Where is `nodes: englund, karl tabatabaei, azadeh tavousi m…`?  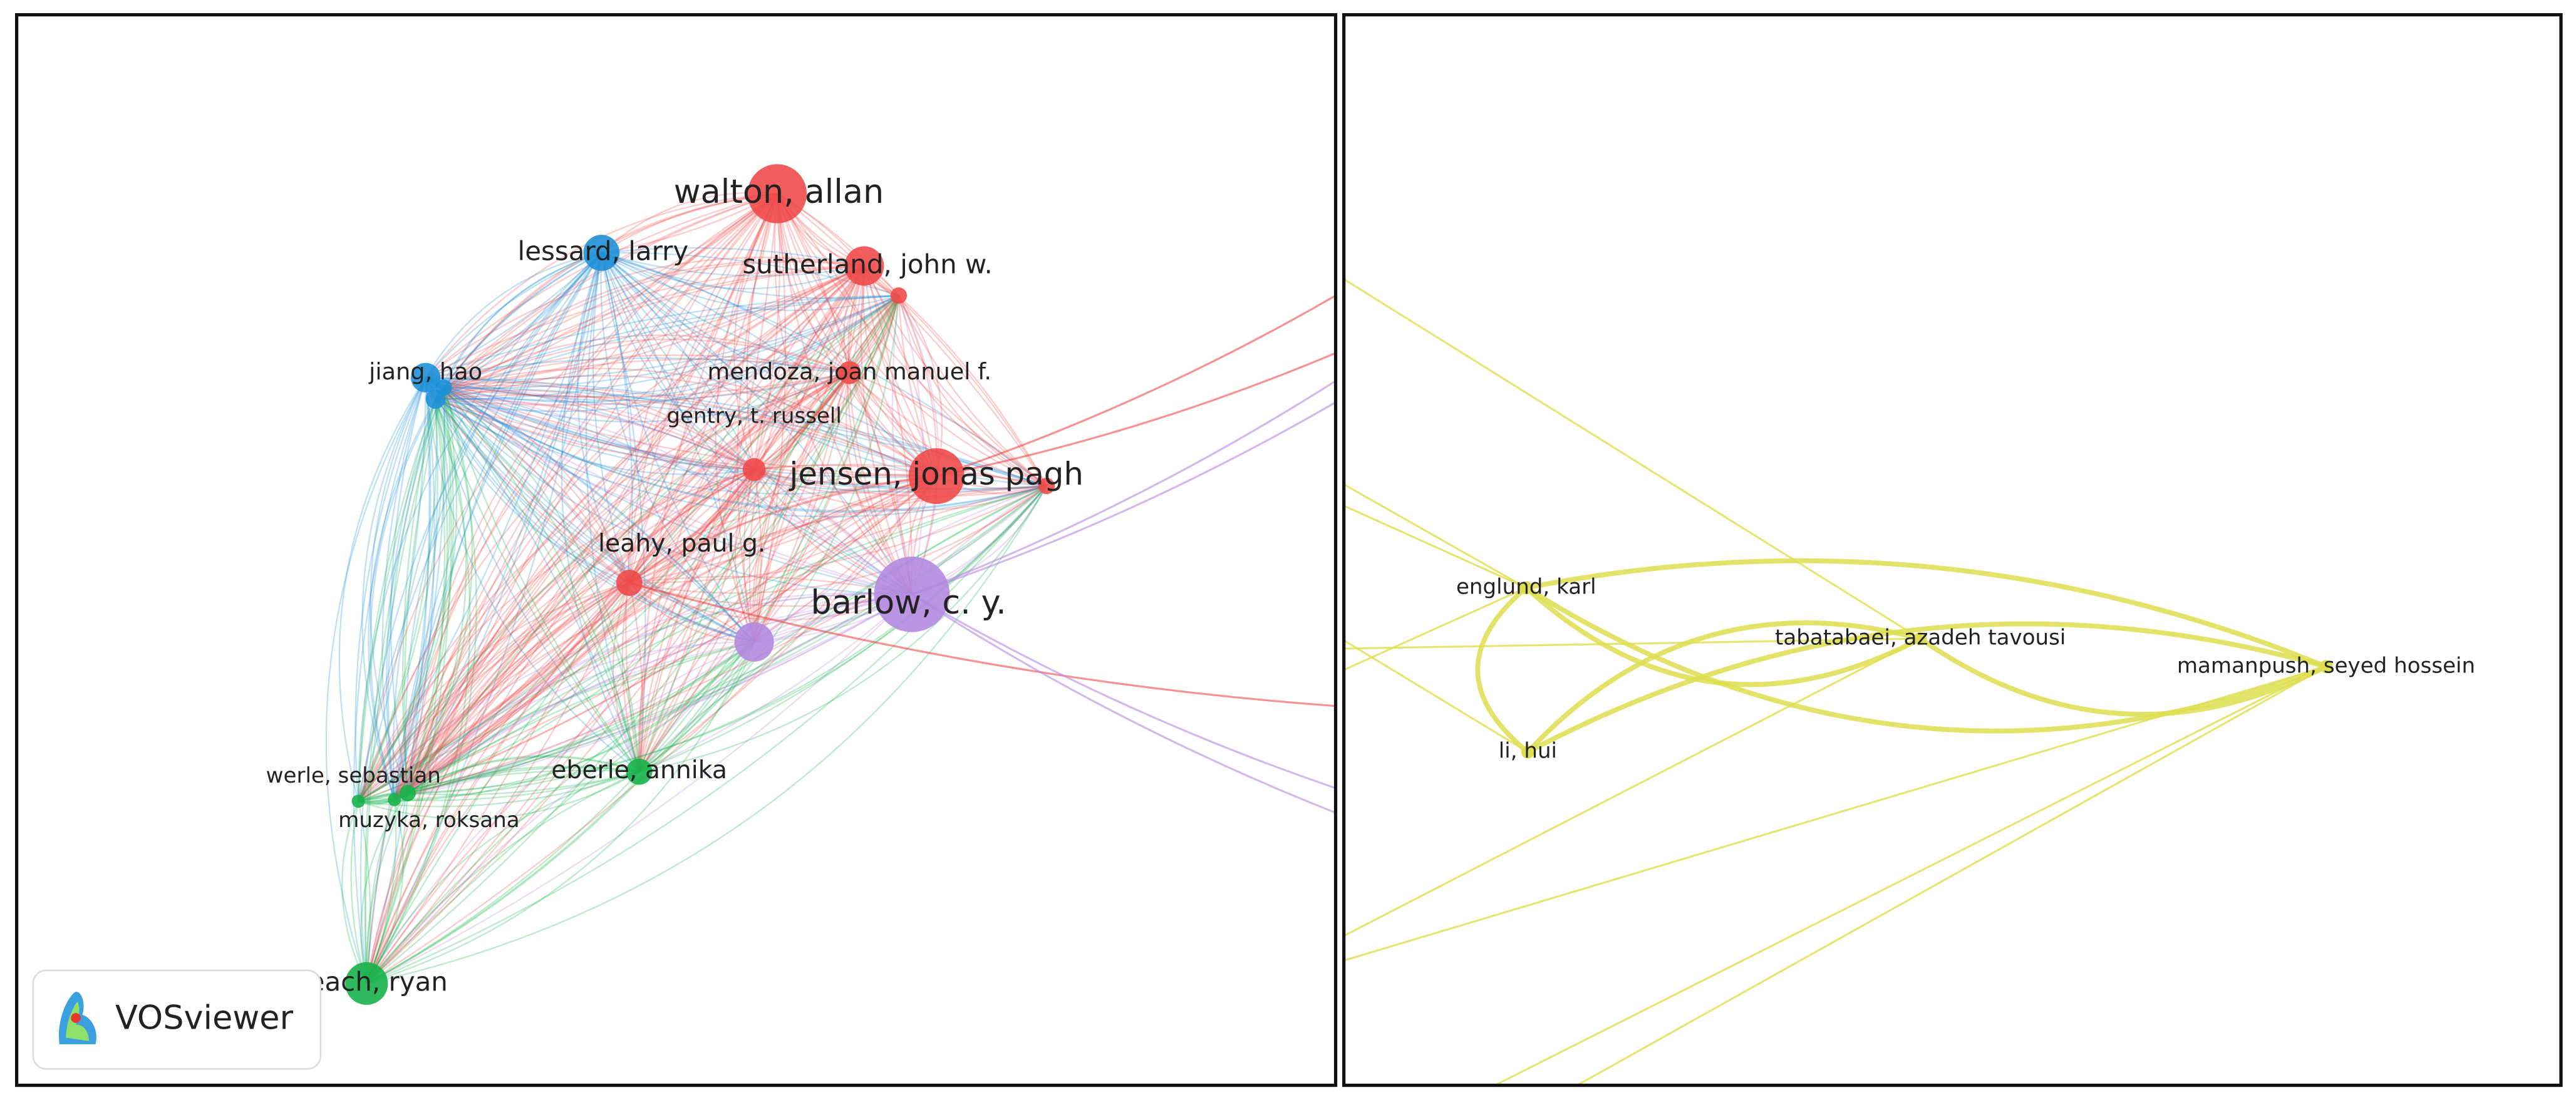 nodes: englund, karl tabatabaei, azadeh tavousi m… is located at coordinates (1965, 668).